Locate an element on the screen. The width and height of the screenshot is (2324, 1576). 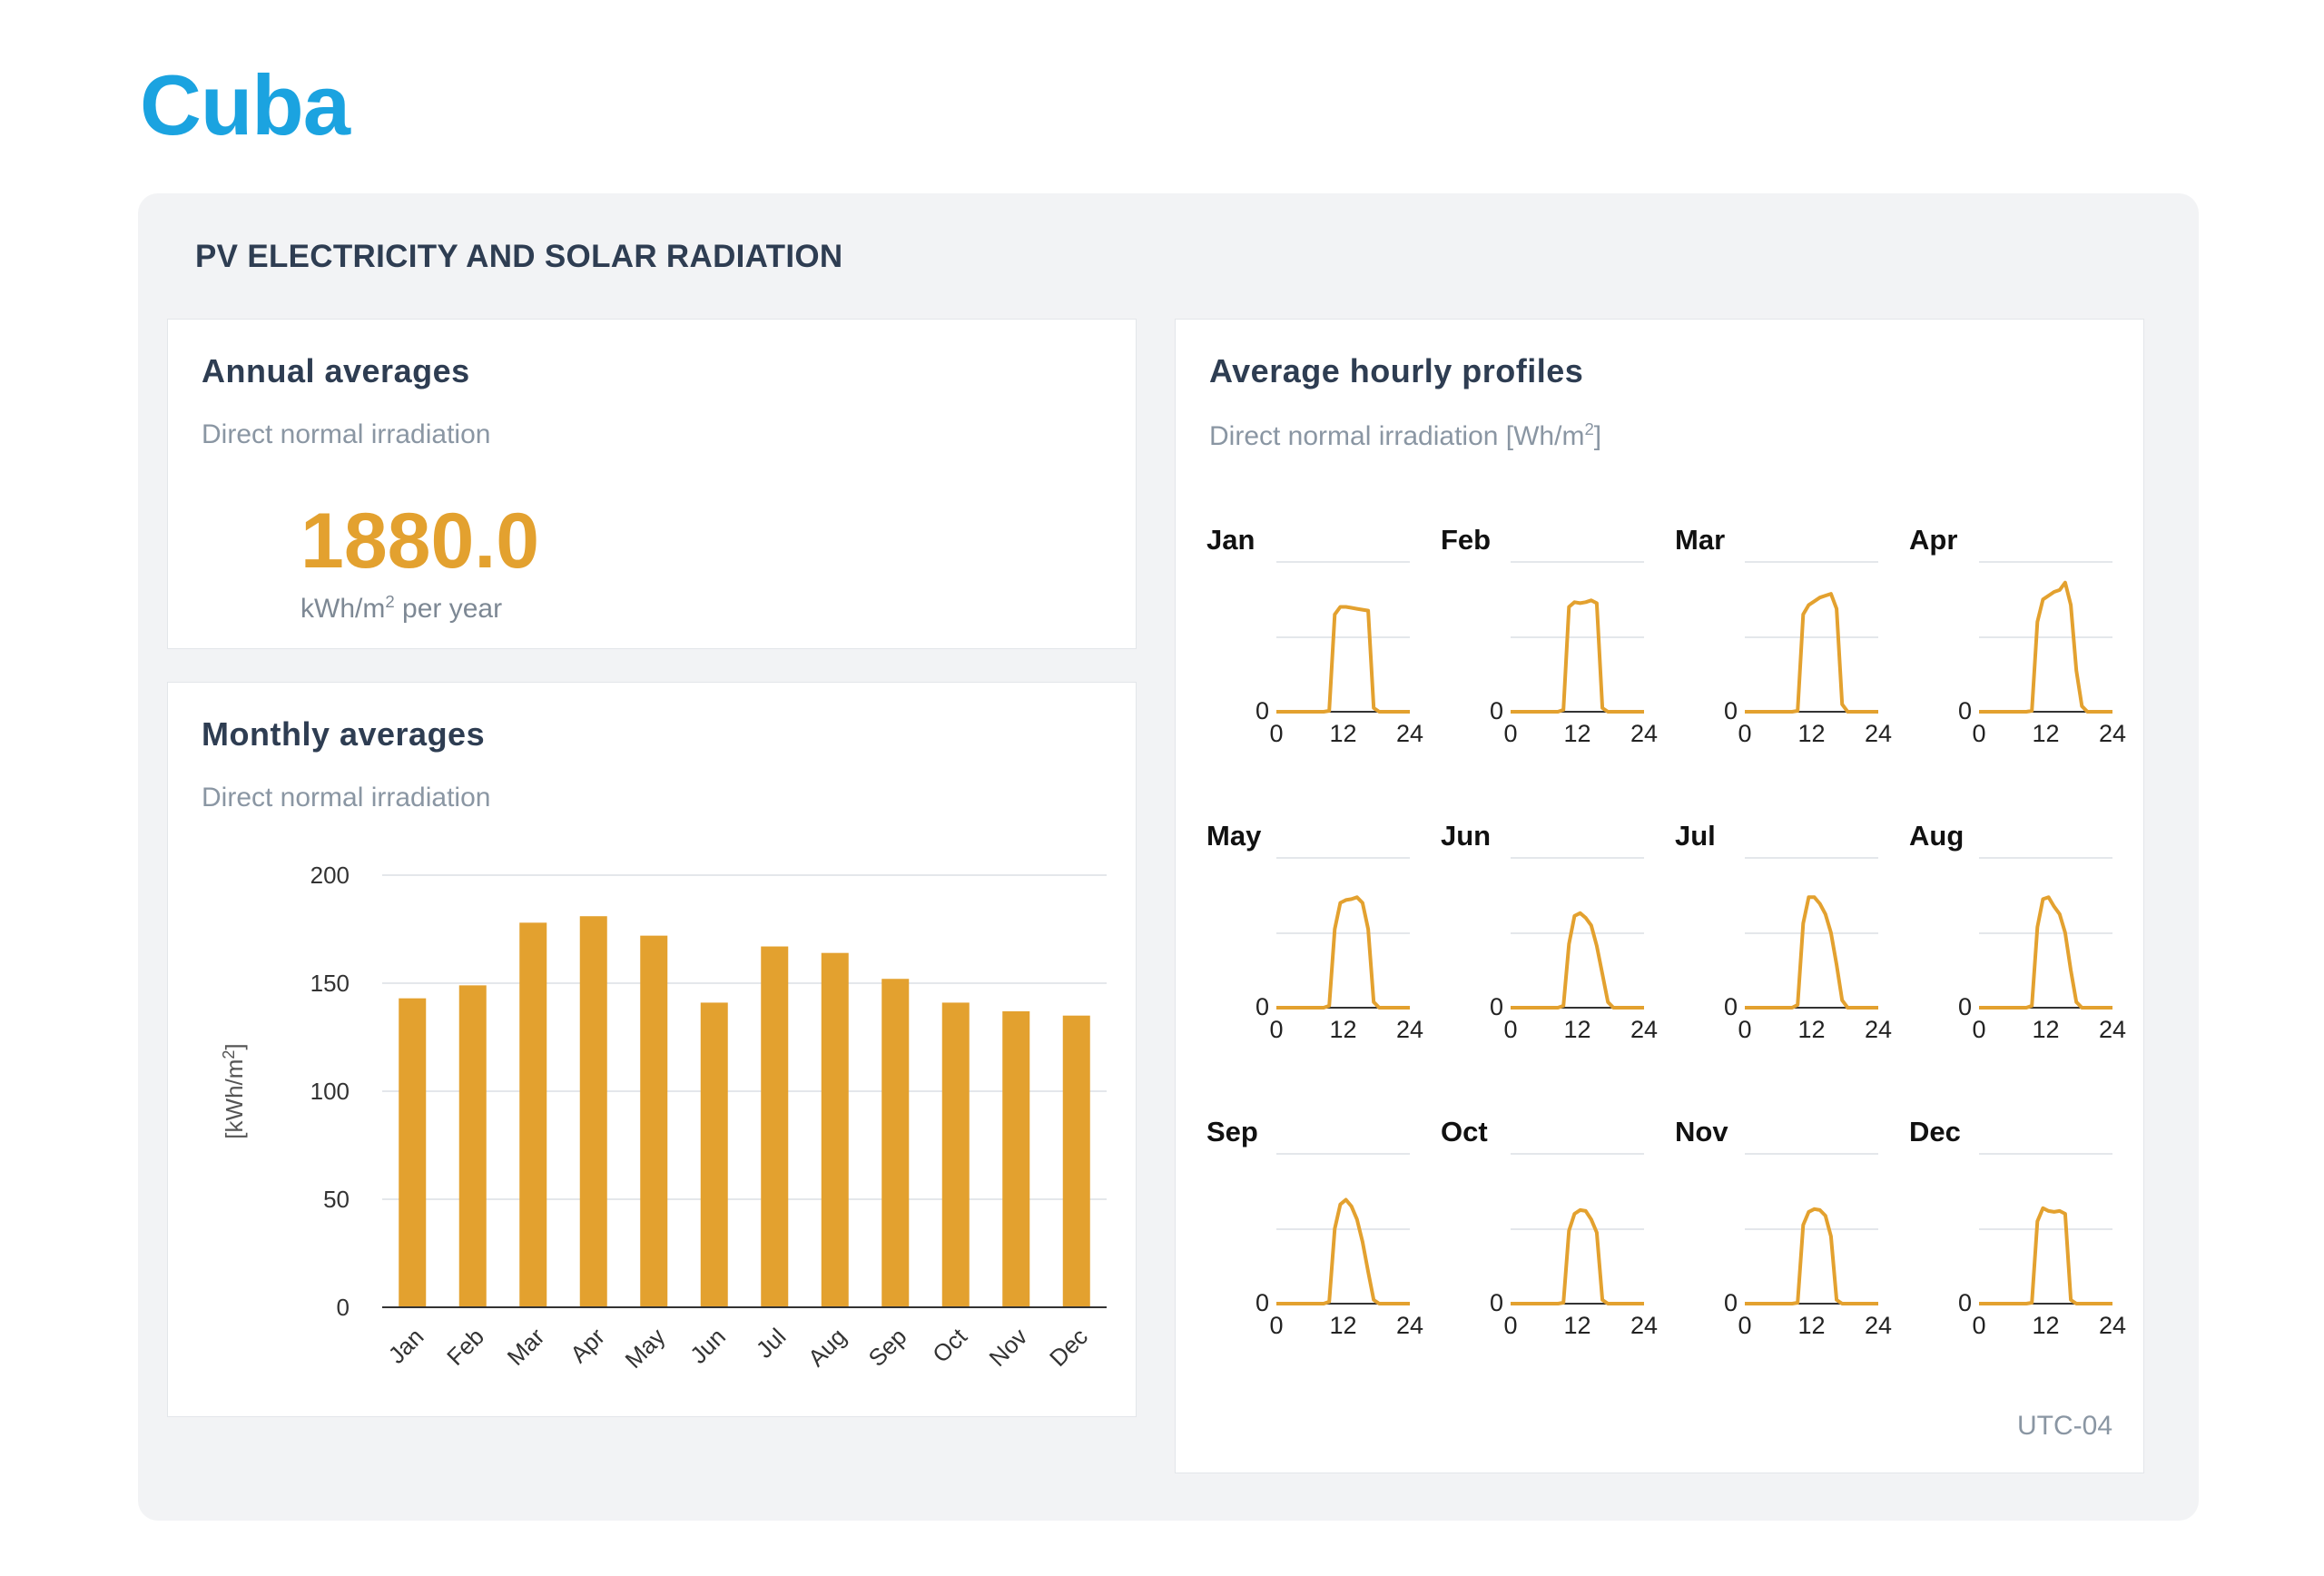
hourly-month-label-jun: Jun is located at coordinates (1466, 836).